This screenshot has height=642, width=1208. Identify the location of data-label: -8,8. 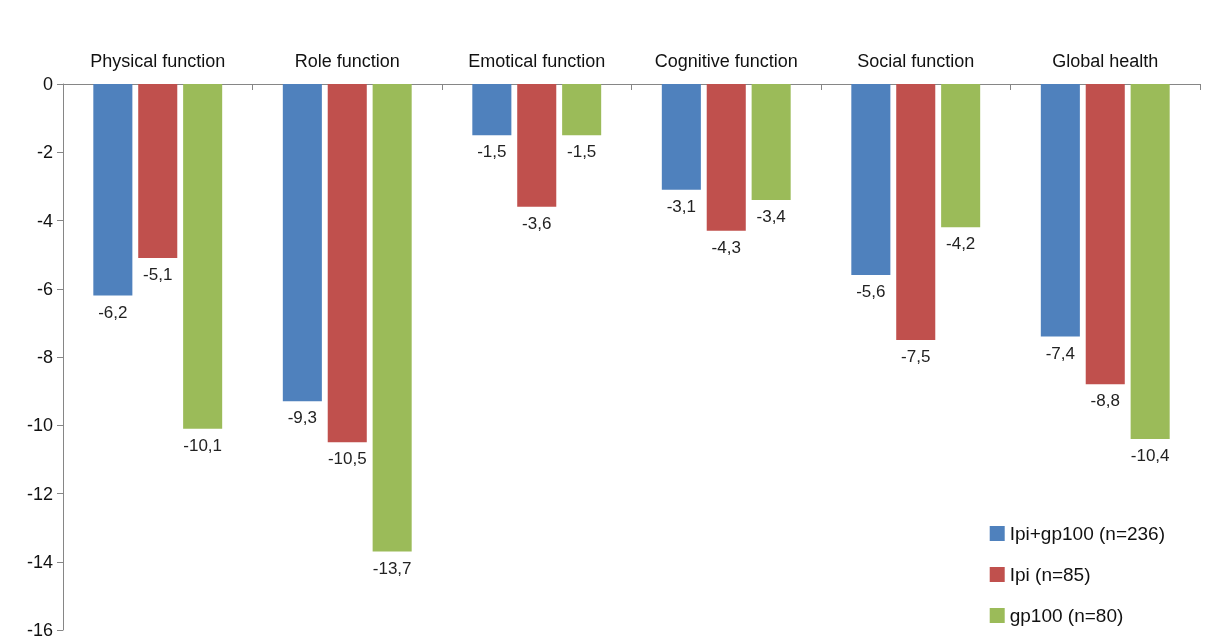
(1105, 401).